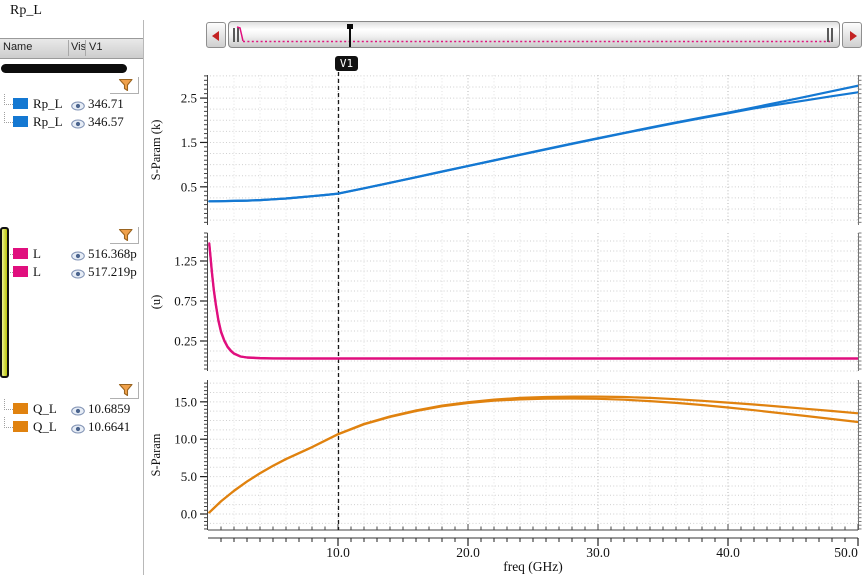 The image size is (865, 575). Describe the element at coordinates (830, 35) in the screenshot. I see `range-grip-right` at that location.